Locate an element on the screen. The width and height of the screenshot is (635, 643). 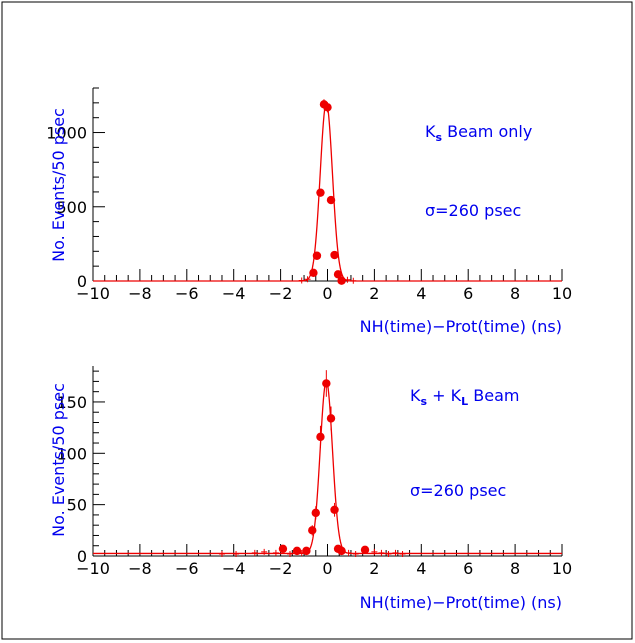
annotation-beam: Beam is located at coordinates (493, 395).